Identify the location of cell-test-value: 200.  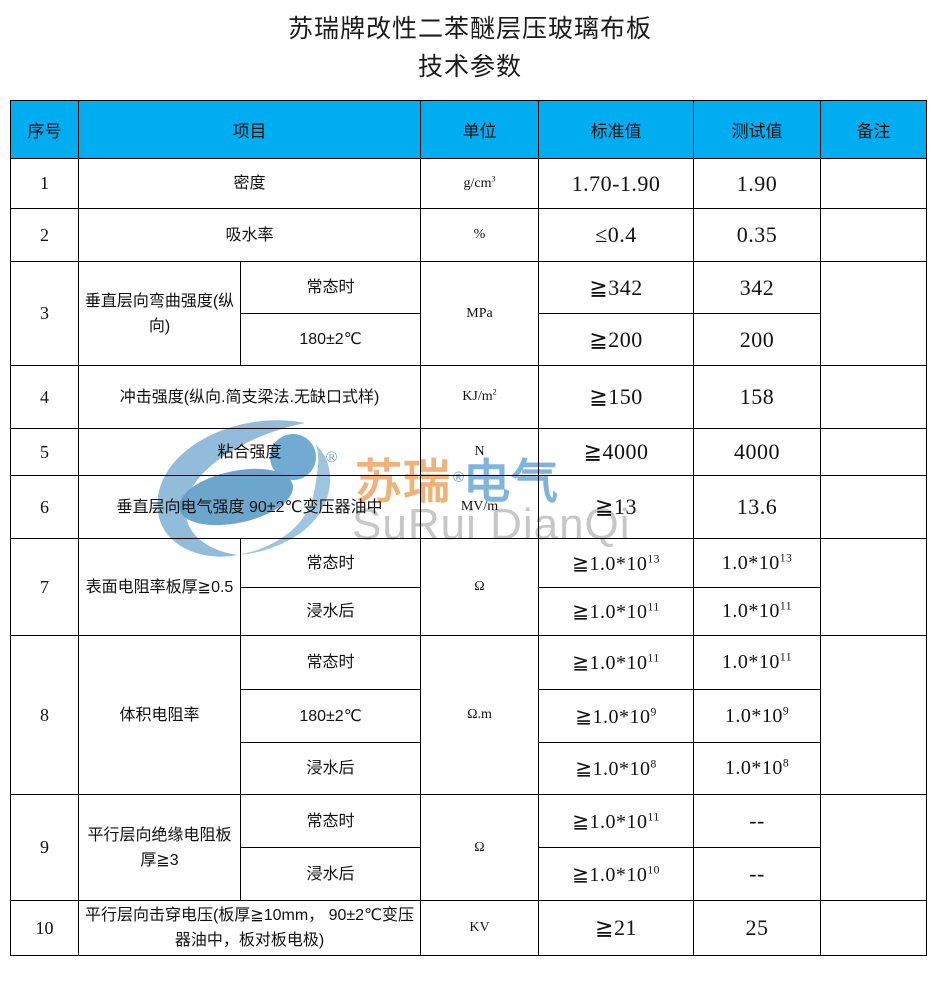
(757, 339).